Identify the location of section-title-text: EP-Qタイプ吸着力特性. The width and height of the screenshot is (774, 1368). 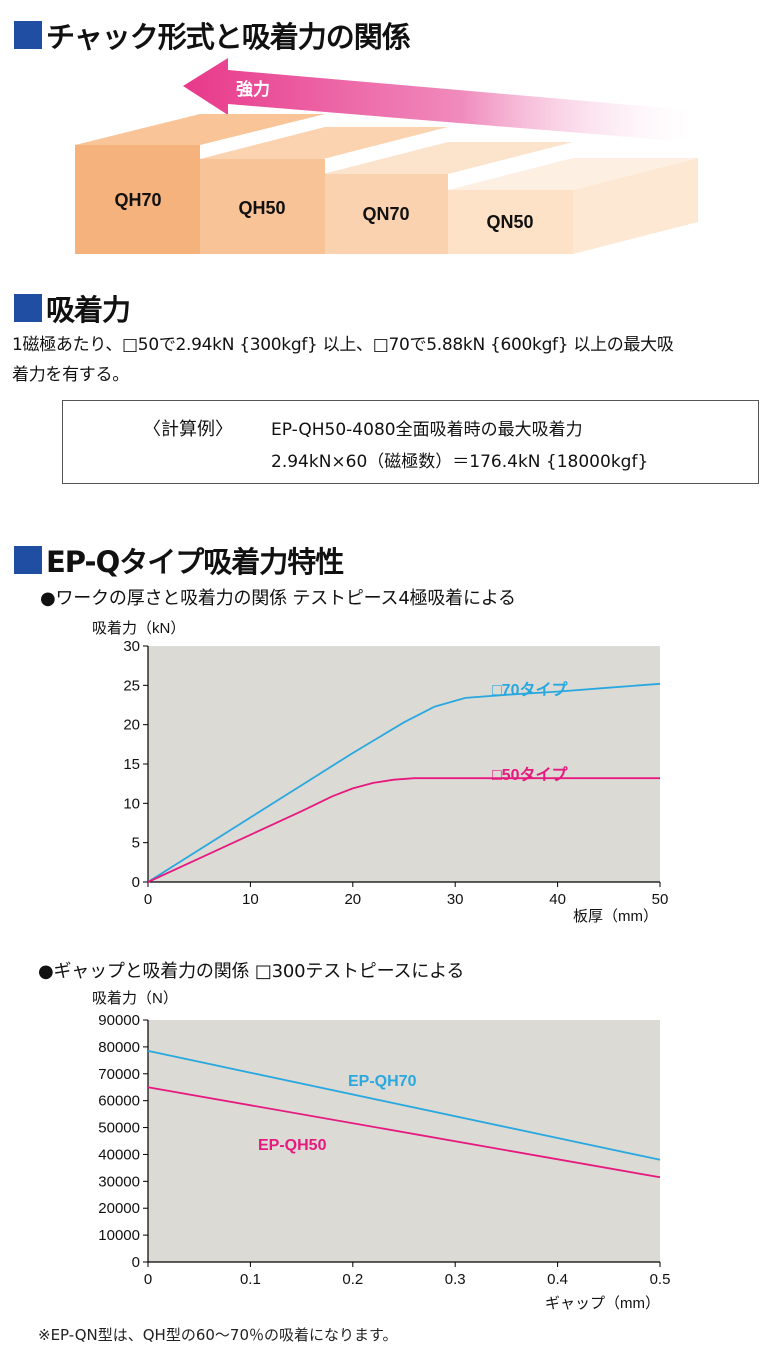
(195, 562).